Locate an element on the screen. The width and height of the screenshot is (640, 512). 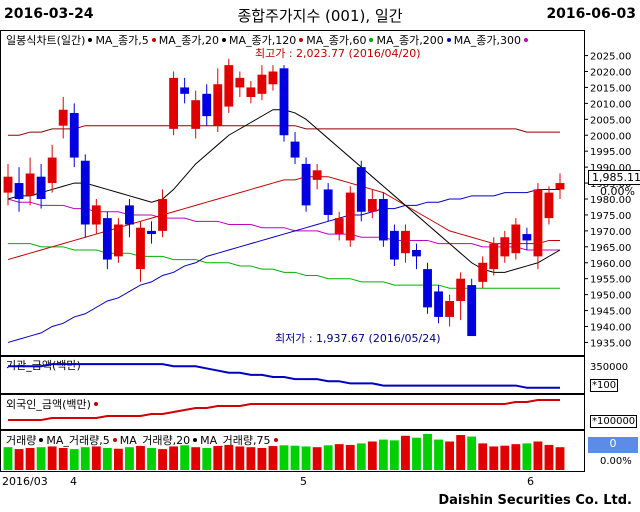
foreign-legend-label: 외국인_금액(백만) is located at coordinates (48, 404).